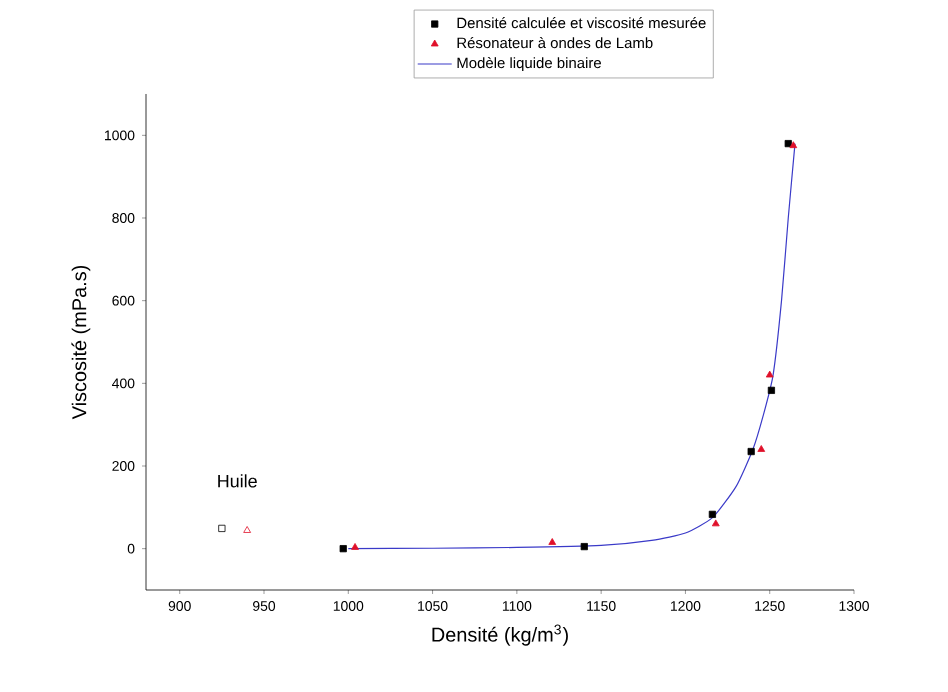  I want to click on annotation: Huile, so click(237, 481).